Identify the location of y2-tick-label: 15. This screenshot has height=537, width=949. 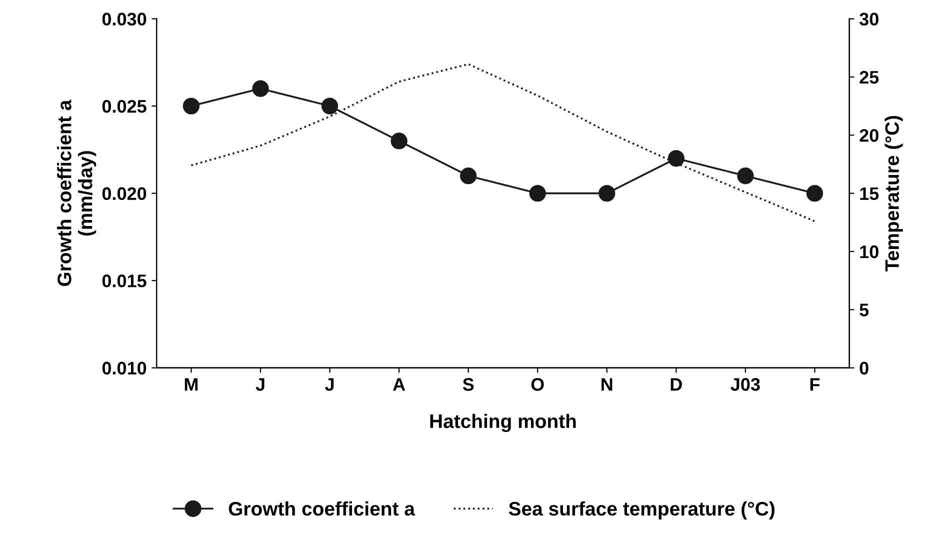
(869, 193).